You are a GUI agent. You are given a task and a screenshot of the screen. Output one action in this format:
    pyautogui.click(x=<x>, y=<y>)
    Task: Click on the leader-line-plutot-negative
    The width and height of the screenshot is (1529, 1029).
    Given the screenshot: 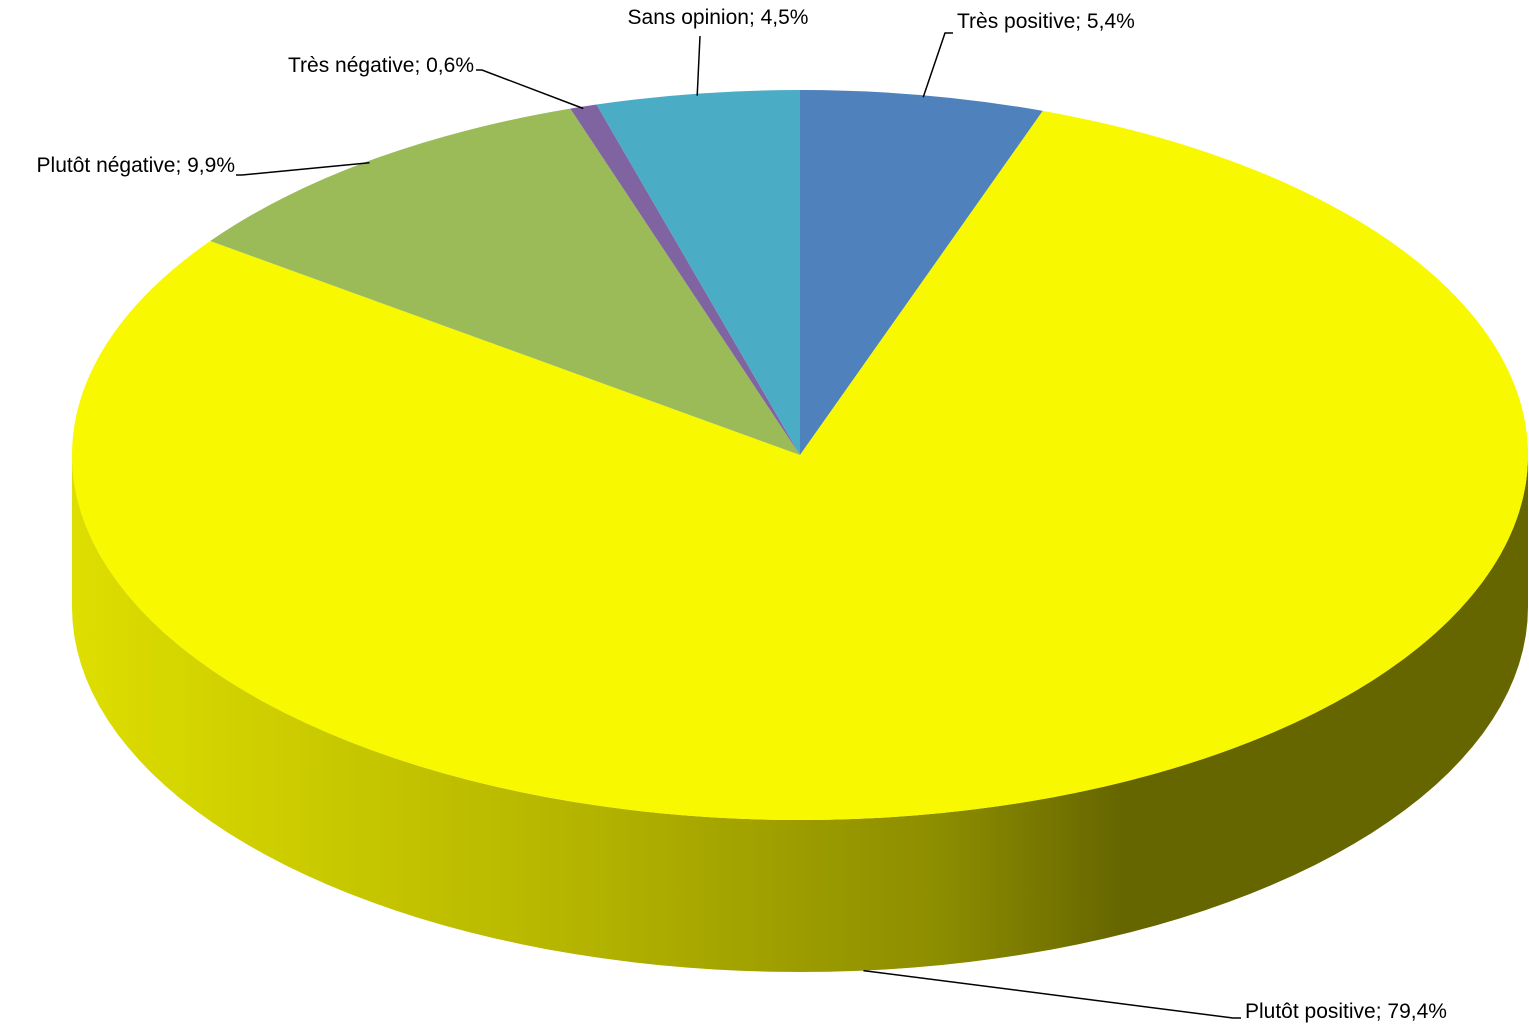 What is the action you would take?
    pyautogui.click(x=303, y=168)
    